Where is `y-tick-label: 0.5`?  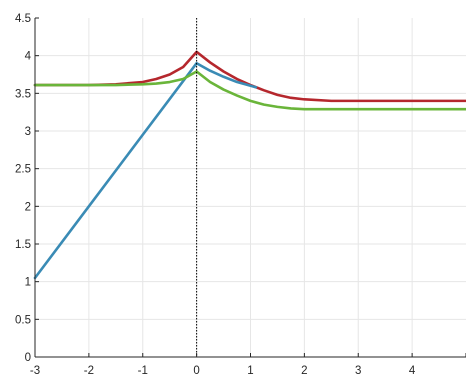 y-tick-label: 0.5 is located at coordinates (23, 320).